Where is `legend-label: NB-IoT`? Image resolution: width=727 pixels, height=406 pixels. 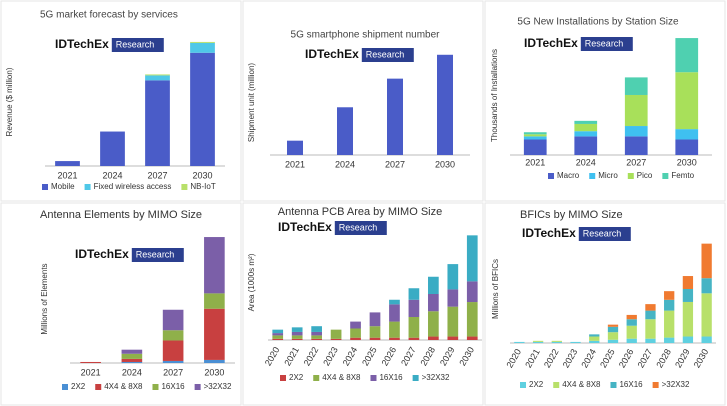 legend-label: NB-IoT is located at coordinates (202, 186).